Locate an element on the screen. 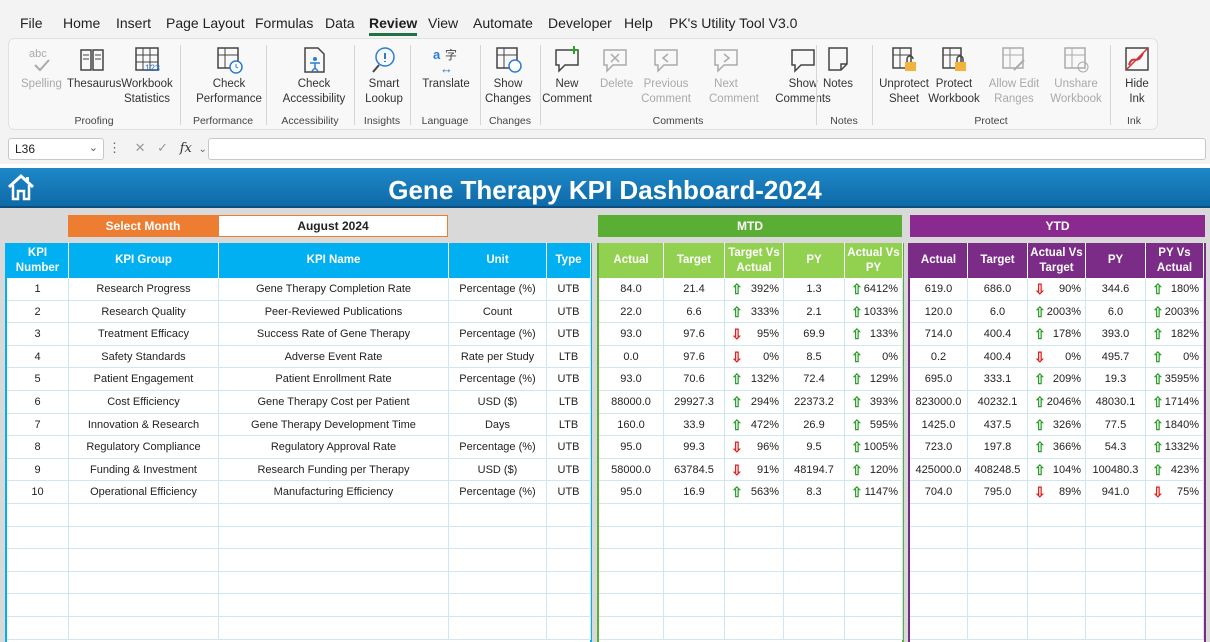  table-cell: Gene Therapy Completion Rate is located at coordinates (334, 289).